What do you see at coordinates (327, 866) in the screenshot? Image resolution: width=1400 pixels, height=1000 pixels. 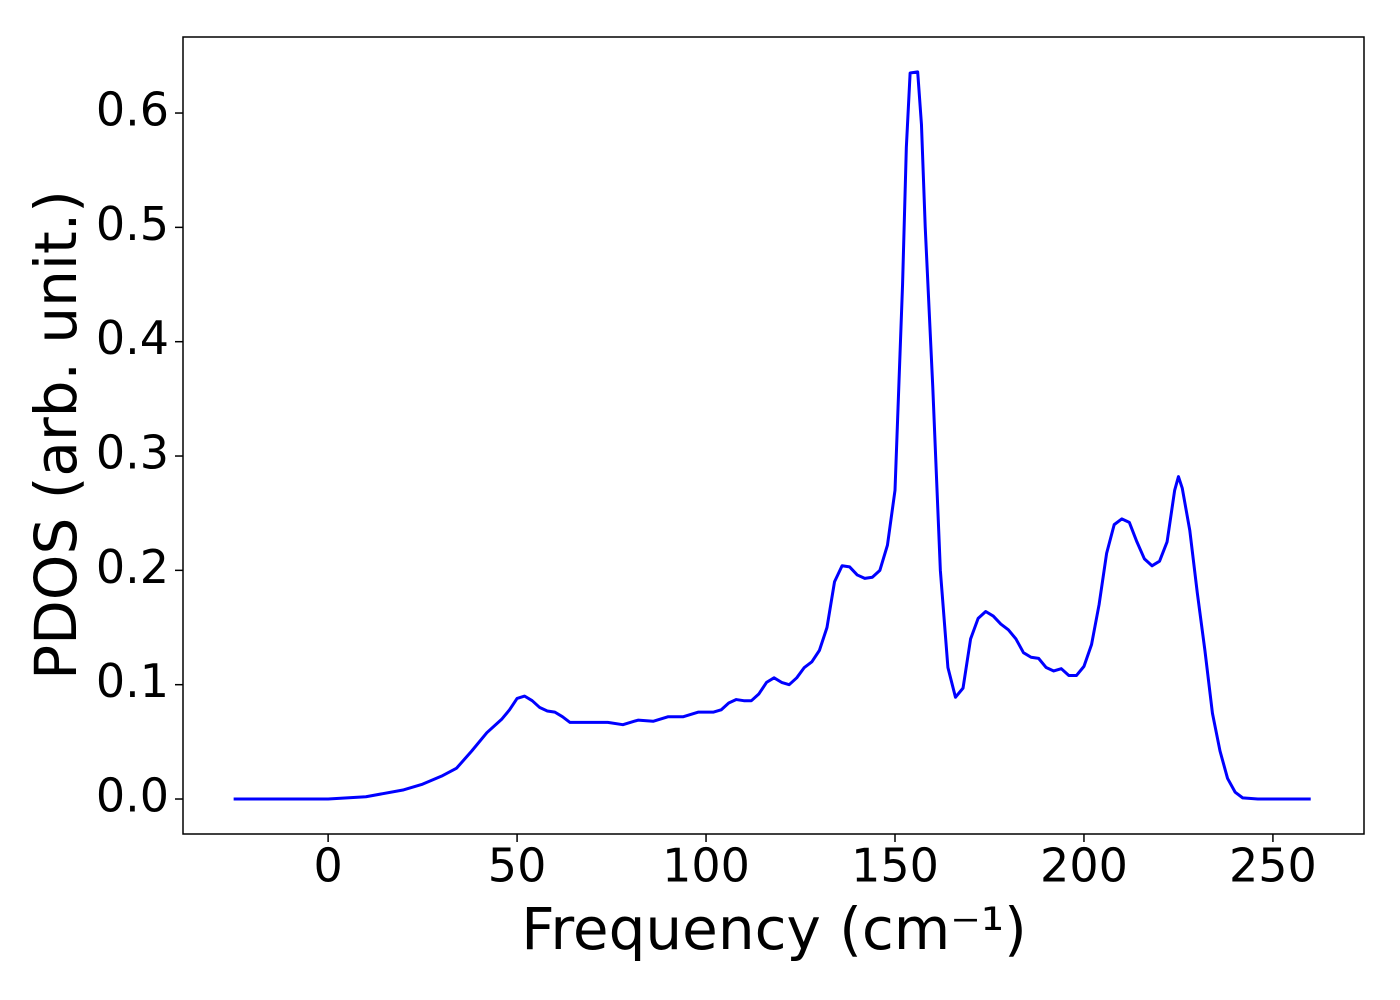 I see `x-tick-label: 0` at bounding box center [327, 866].